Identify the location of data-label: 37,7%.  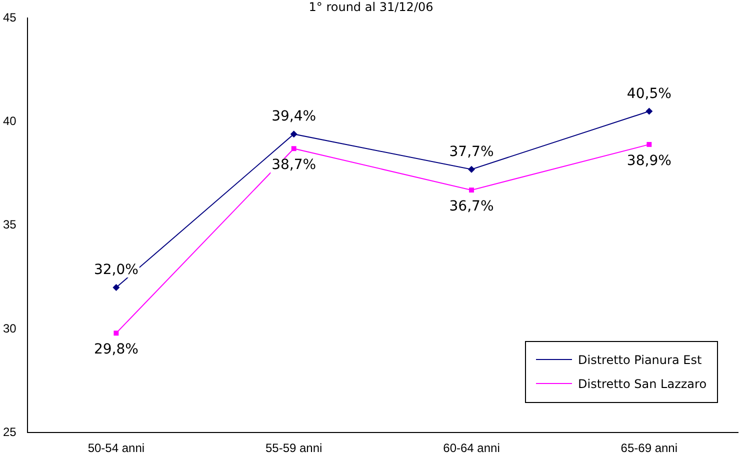
(471, 152).